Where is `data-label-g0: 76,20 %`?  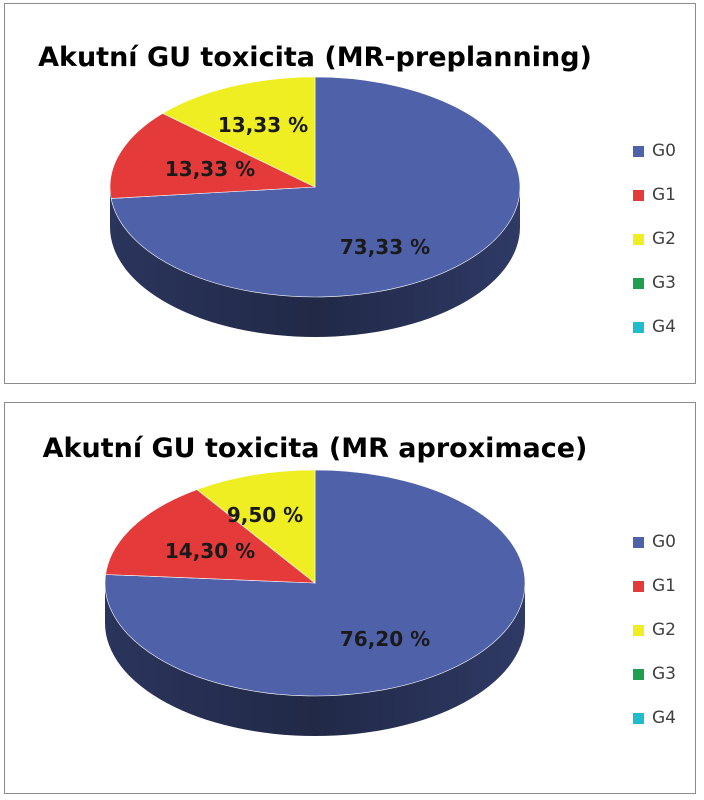 data-label-g0: 76,20 % is located at coordinates (385, 639).